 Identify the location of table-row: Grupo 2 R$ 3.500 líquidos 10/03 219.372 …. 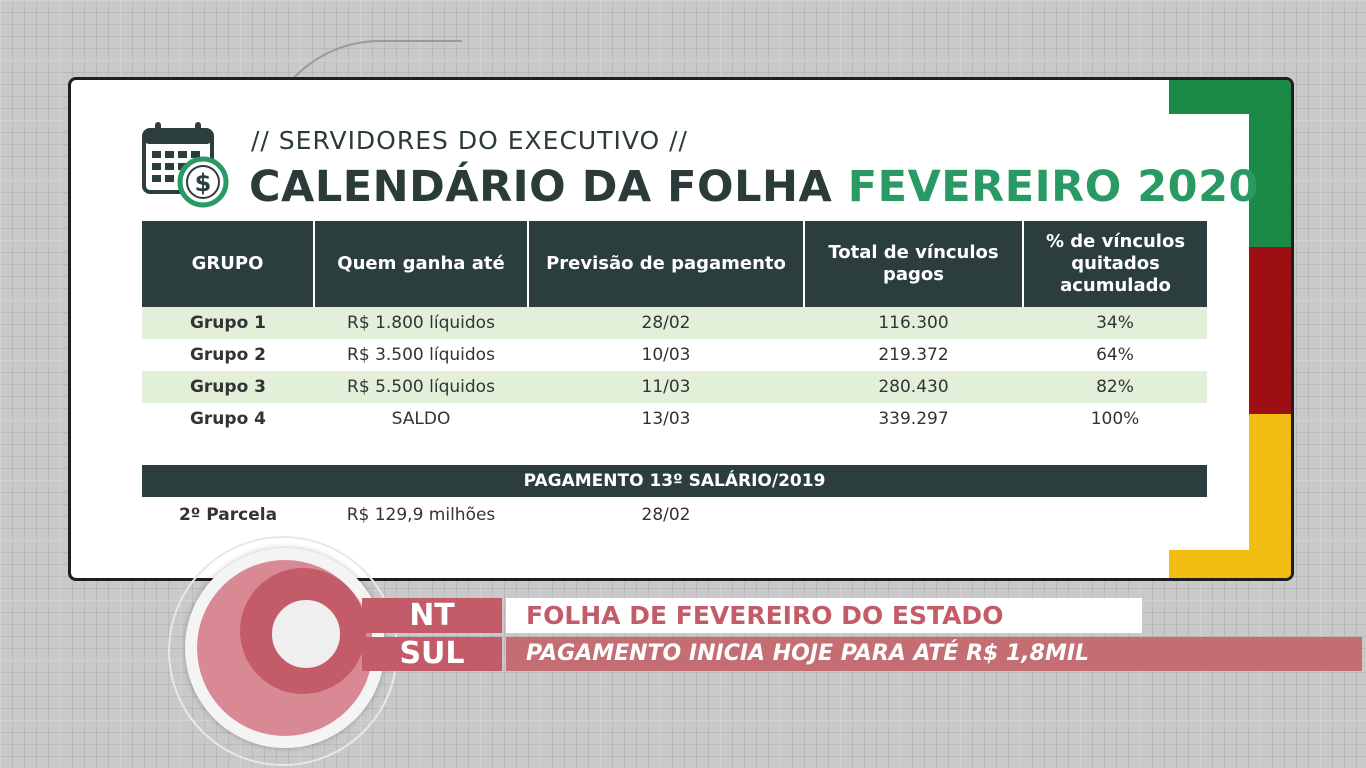
(674, 355).